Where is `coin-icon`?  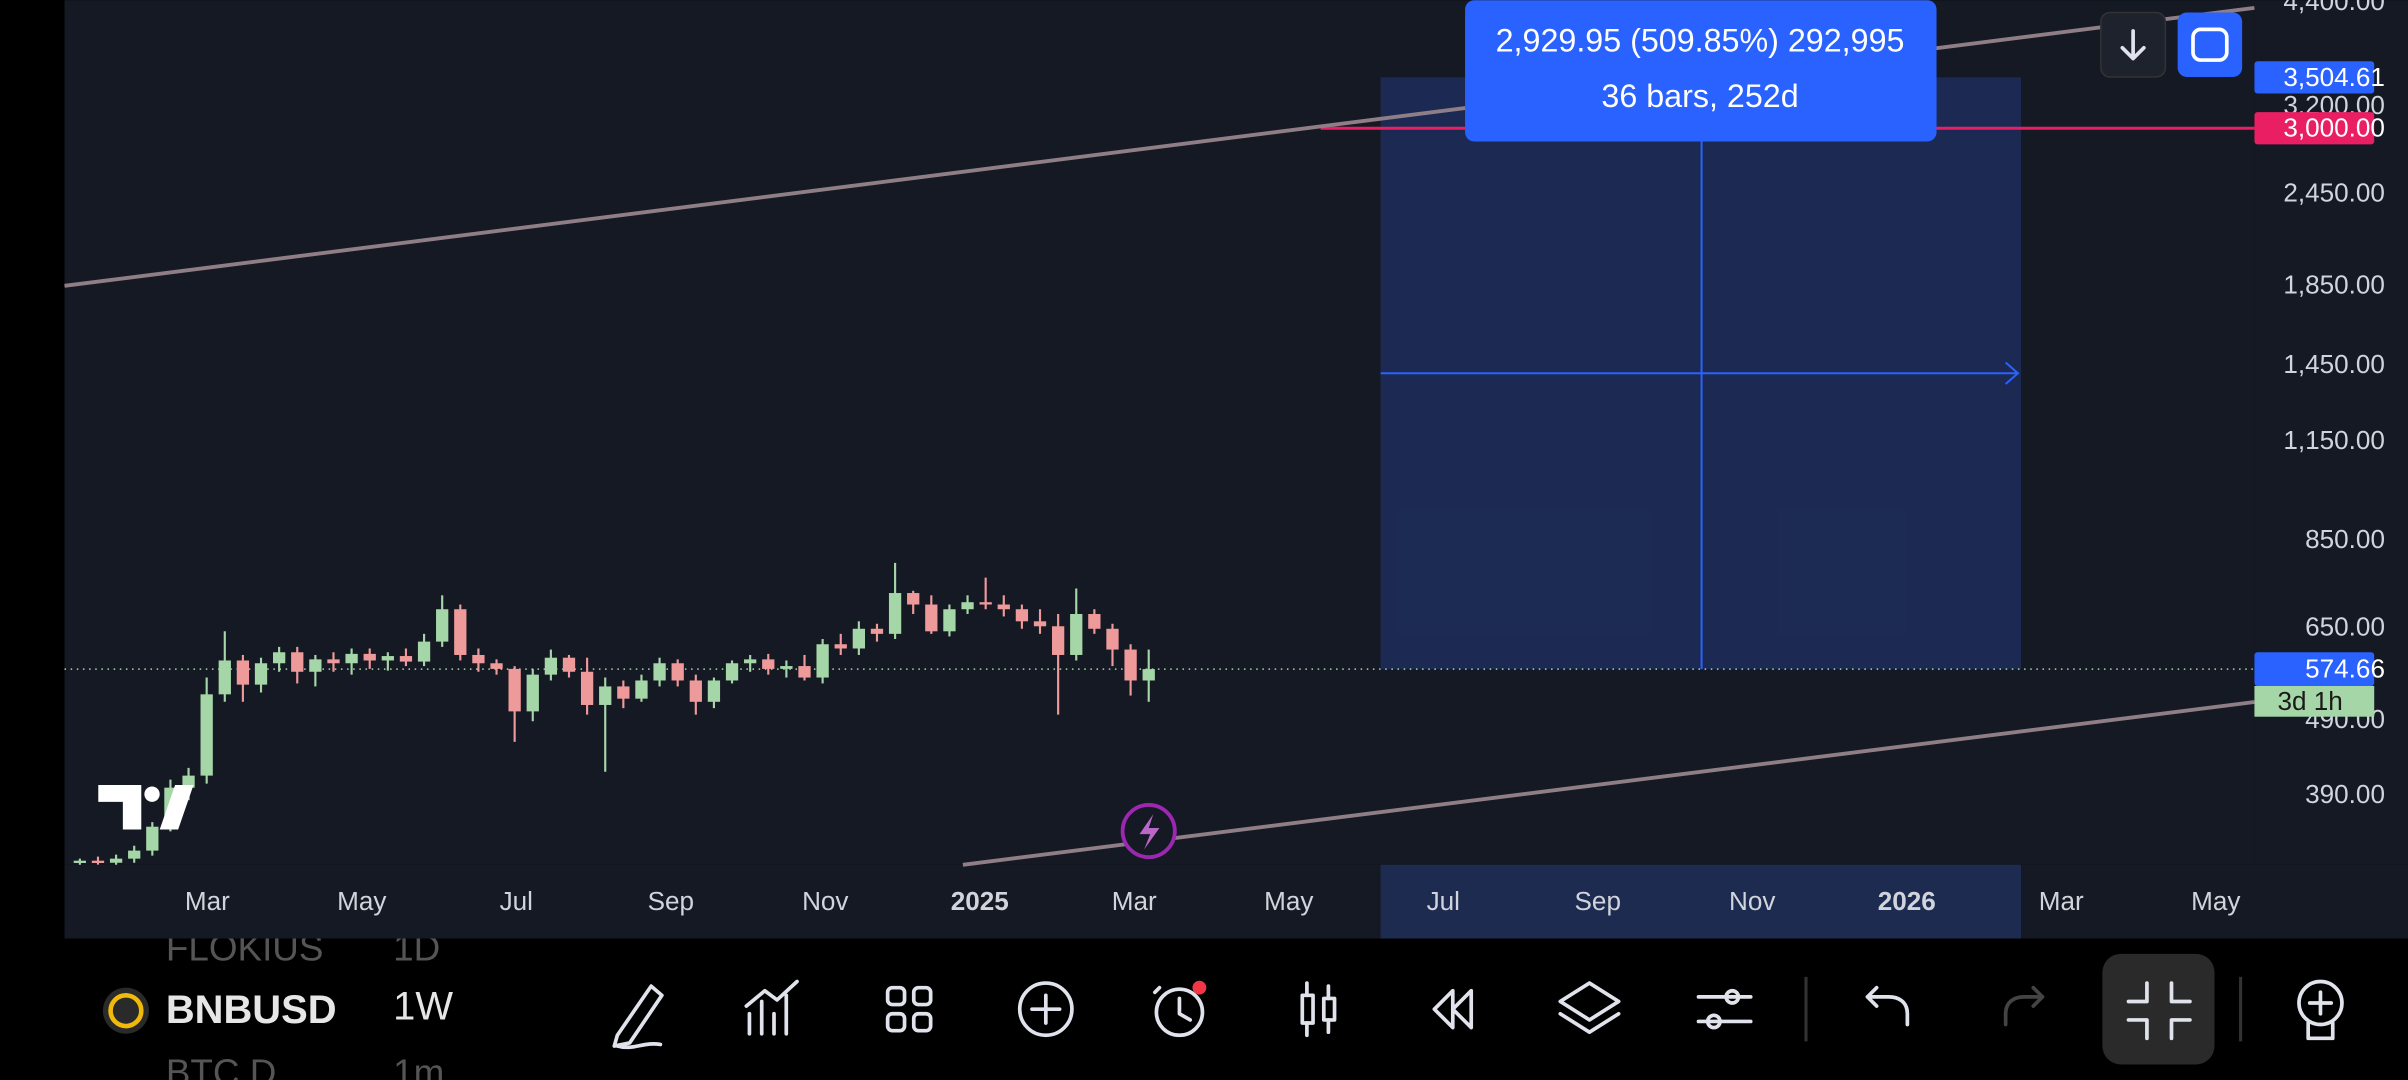 coin-icon is located at coordinates (126, 1011).